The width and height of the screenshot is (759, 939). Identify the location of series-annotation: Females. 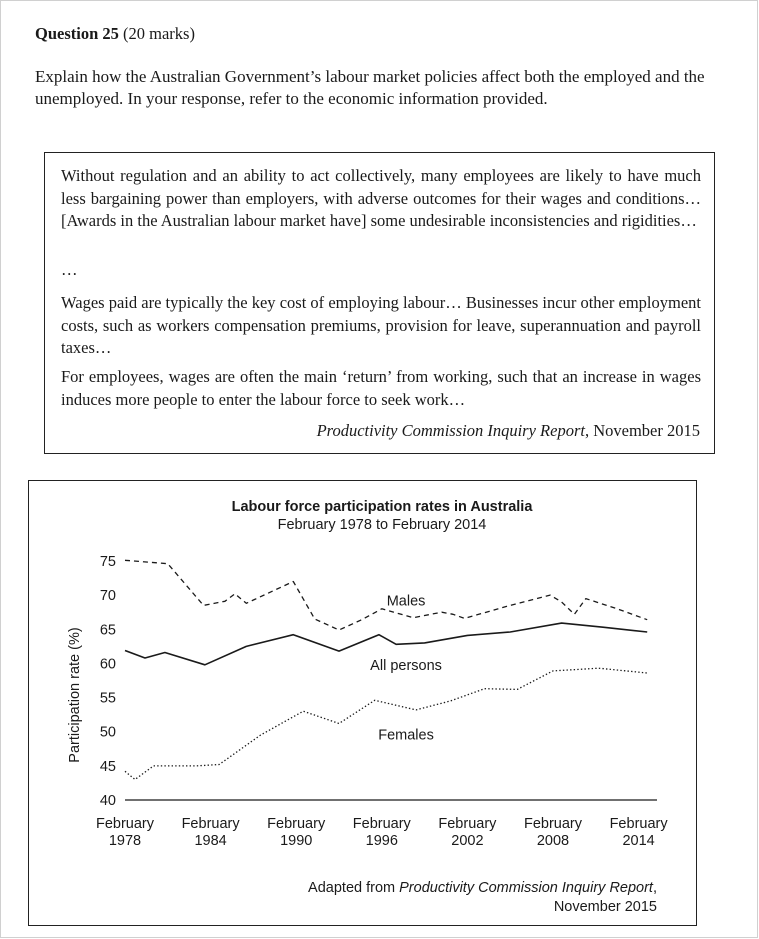
(406, 735).